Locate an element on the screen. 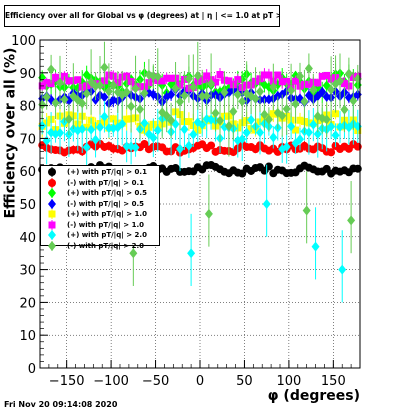  legend-item: (+) with pT/|q| > 1.0 is located at coordinates (100, 214).